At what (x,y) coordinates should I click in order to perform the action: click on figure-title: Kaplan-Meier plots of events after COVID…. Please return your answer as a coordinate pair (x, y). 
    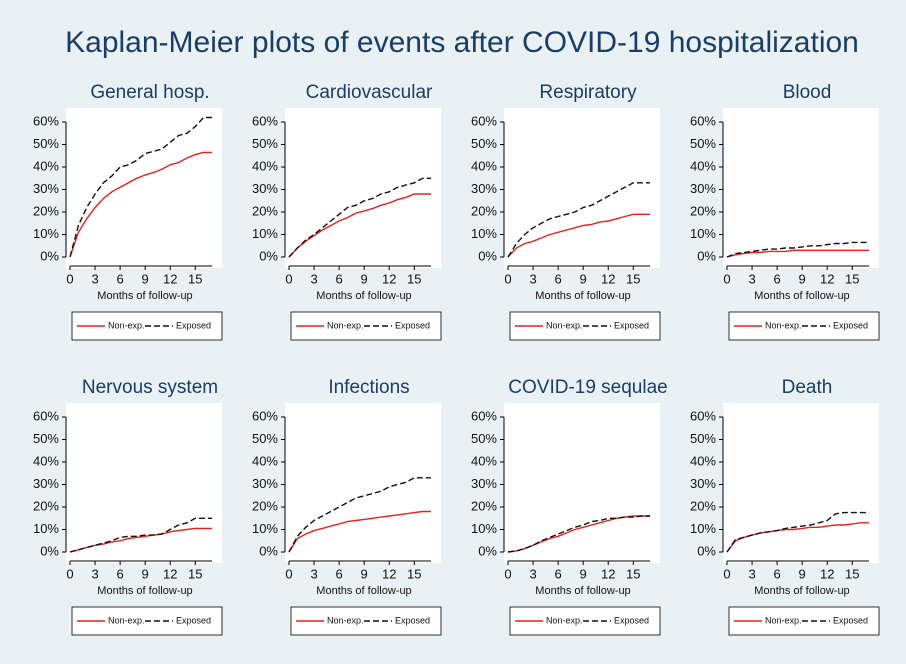
    Looking at the image, I should click on (462, 42).